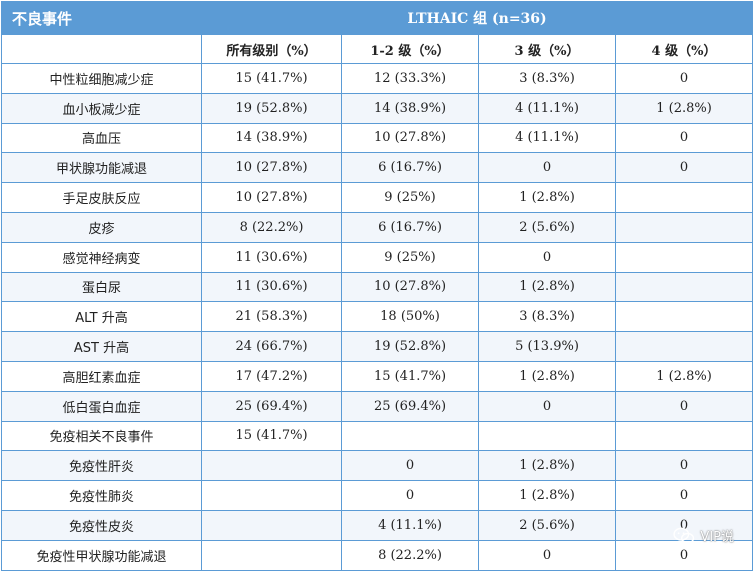 The image size is (753, 571). What do you see at coordinates (101, 49) in the screenshot?
I see `empty-header-cell` at bounding box center [101, 49].